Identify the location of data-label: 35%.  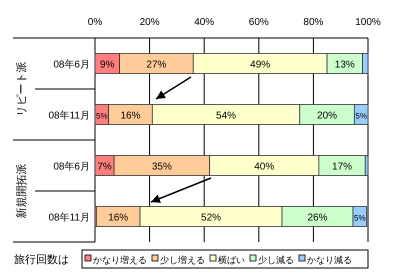
(162, 167).